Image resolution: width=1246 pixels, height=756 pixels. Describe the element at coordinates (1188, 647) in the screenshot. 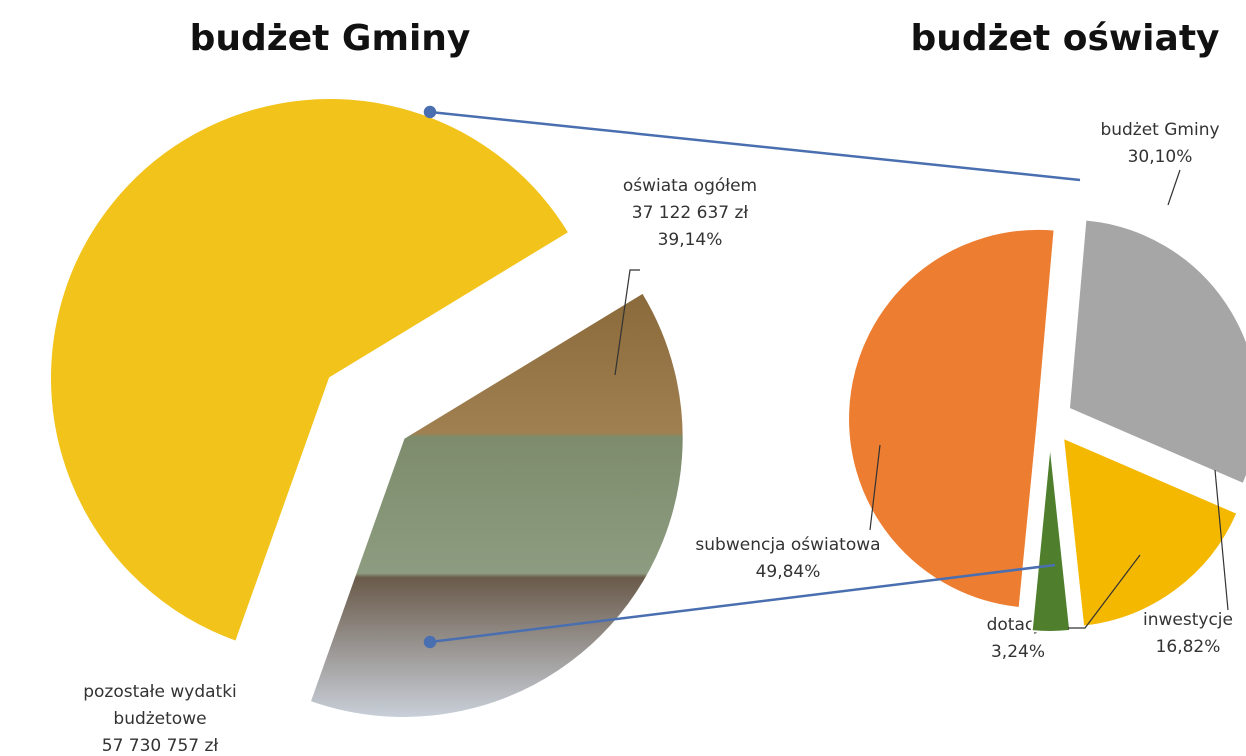

I see `value-label: 16,82%` at that location.